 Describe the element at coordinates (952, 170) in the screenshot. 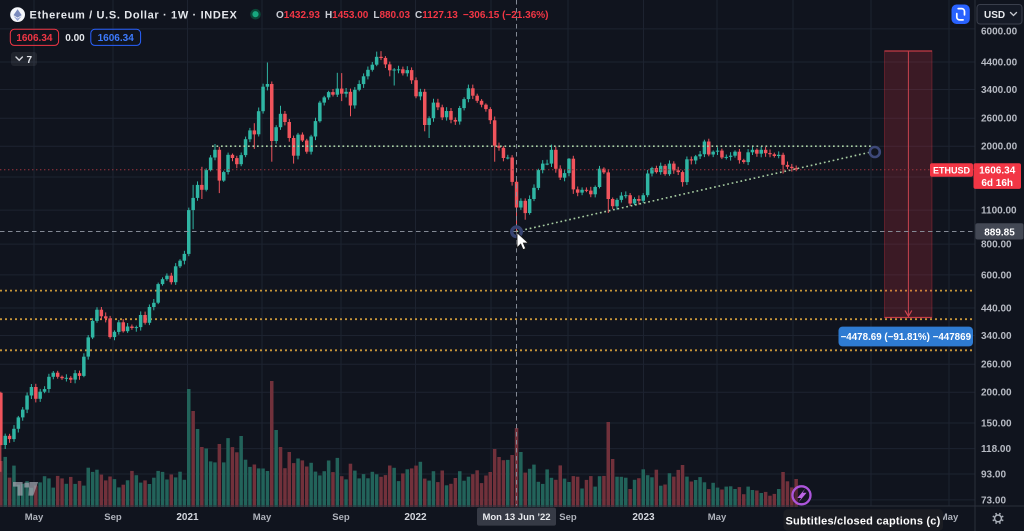

I see `svg-text: ETHUSD` at that location.